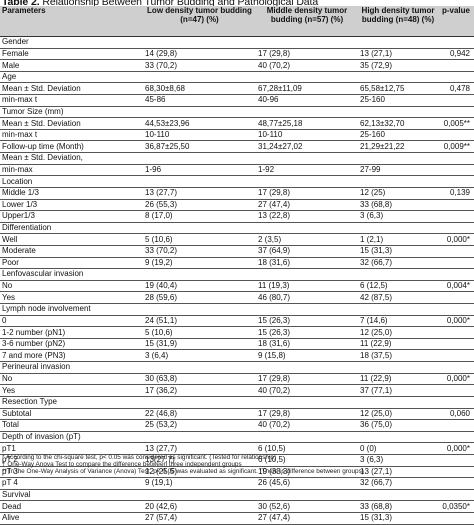 This screenshot has width=474, height=525. I want to click on cell-high: 12 (25,0), so click(398, 414).